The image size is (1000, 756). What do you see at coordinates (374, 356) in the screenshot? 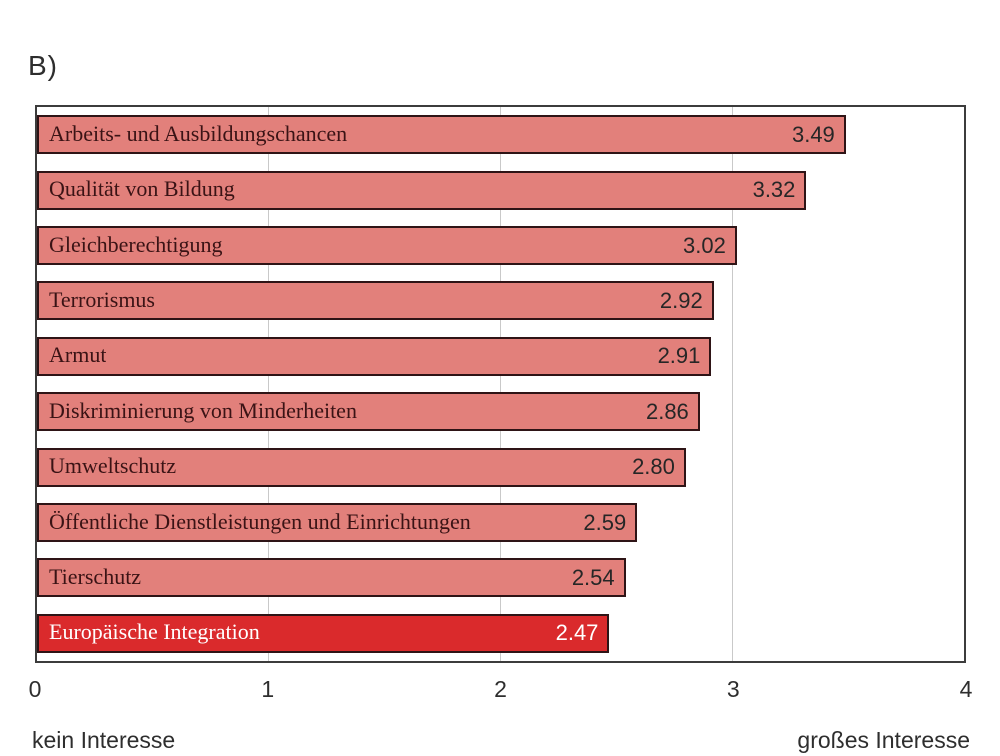
I see `bar: Armut 2.91` at bounding box center [374, 356].